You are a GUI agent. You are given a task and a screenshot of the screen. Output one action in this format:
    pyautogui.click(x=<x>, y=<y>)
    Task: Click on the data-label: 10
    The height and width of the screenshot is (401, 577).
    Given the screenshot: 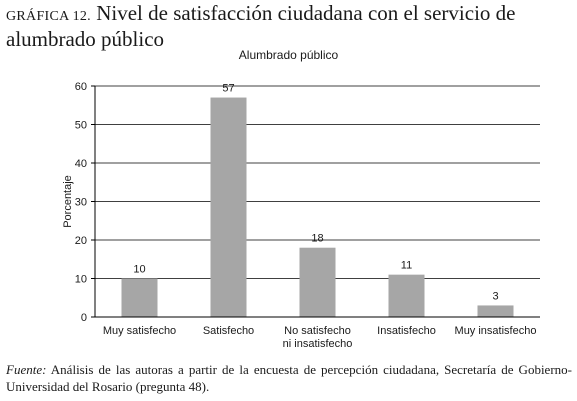 What is the action you would take?
    pyautogui.click(x=139, y=270)
    